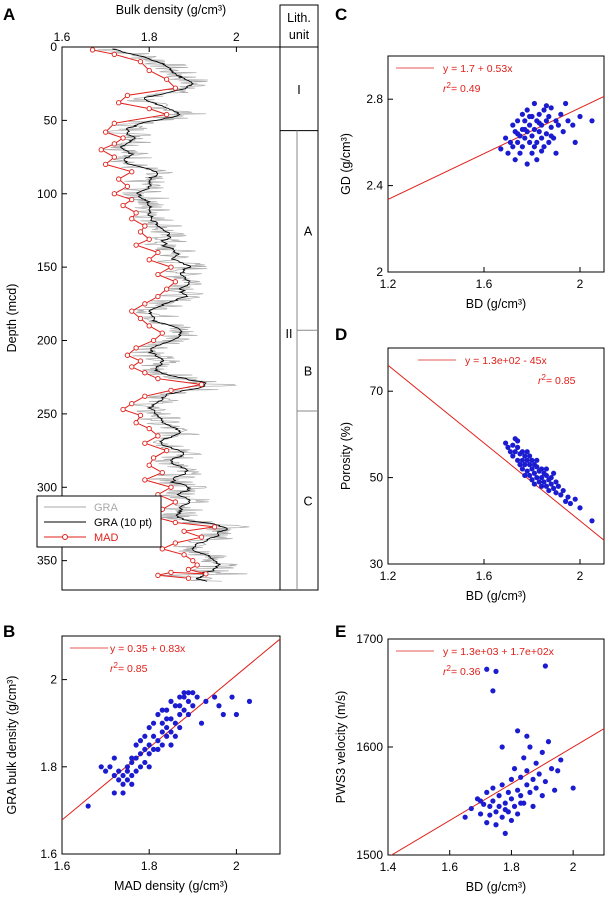  What do you see at coordinates (236, 37) in the screenshot?
I see `panel-a-xtick-label: 2` at bounding box center [236, 37].